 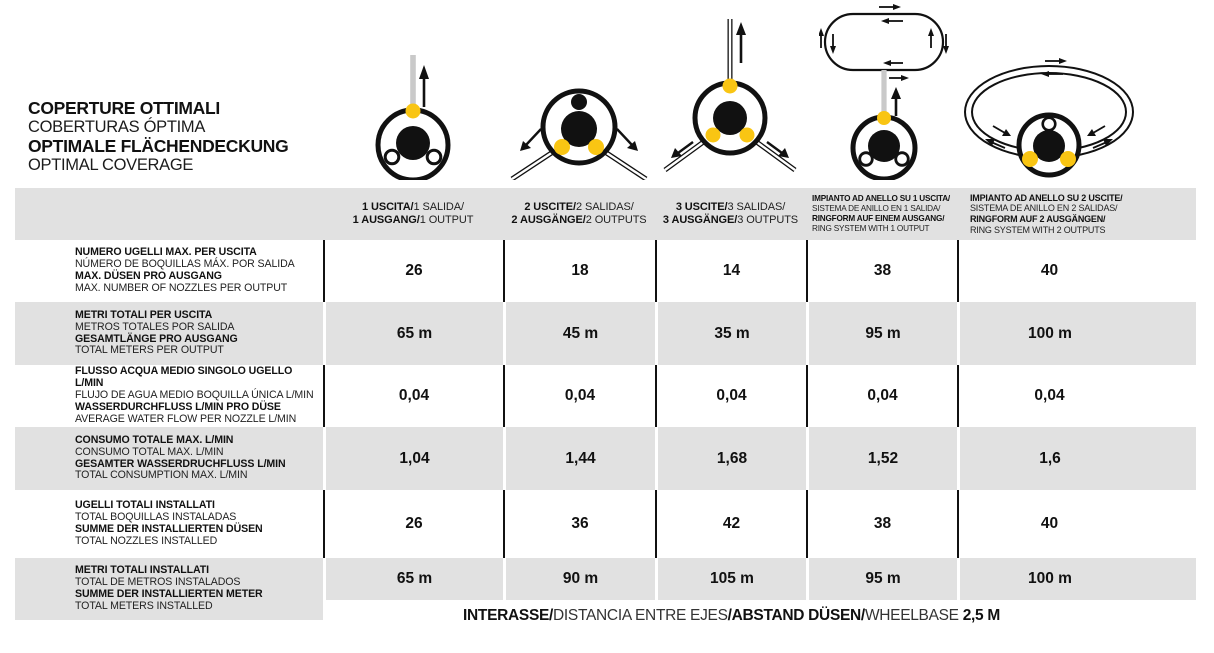 What do you see at coordinates (796, 615) in the screenshot?
I see `caption-abstand: /ABSTAND DÜSEN/` at bounding box center [796, 615].